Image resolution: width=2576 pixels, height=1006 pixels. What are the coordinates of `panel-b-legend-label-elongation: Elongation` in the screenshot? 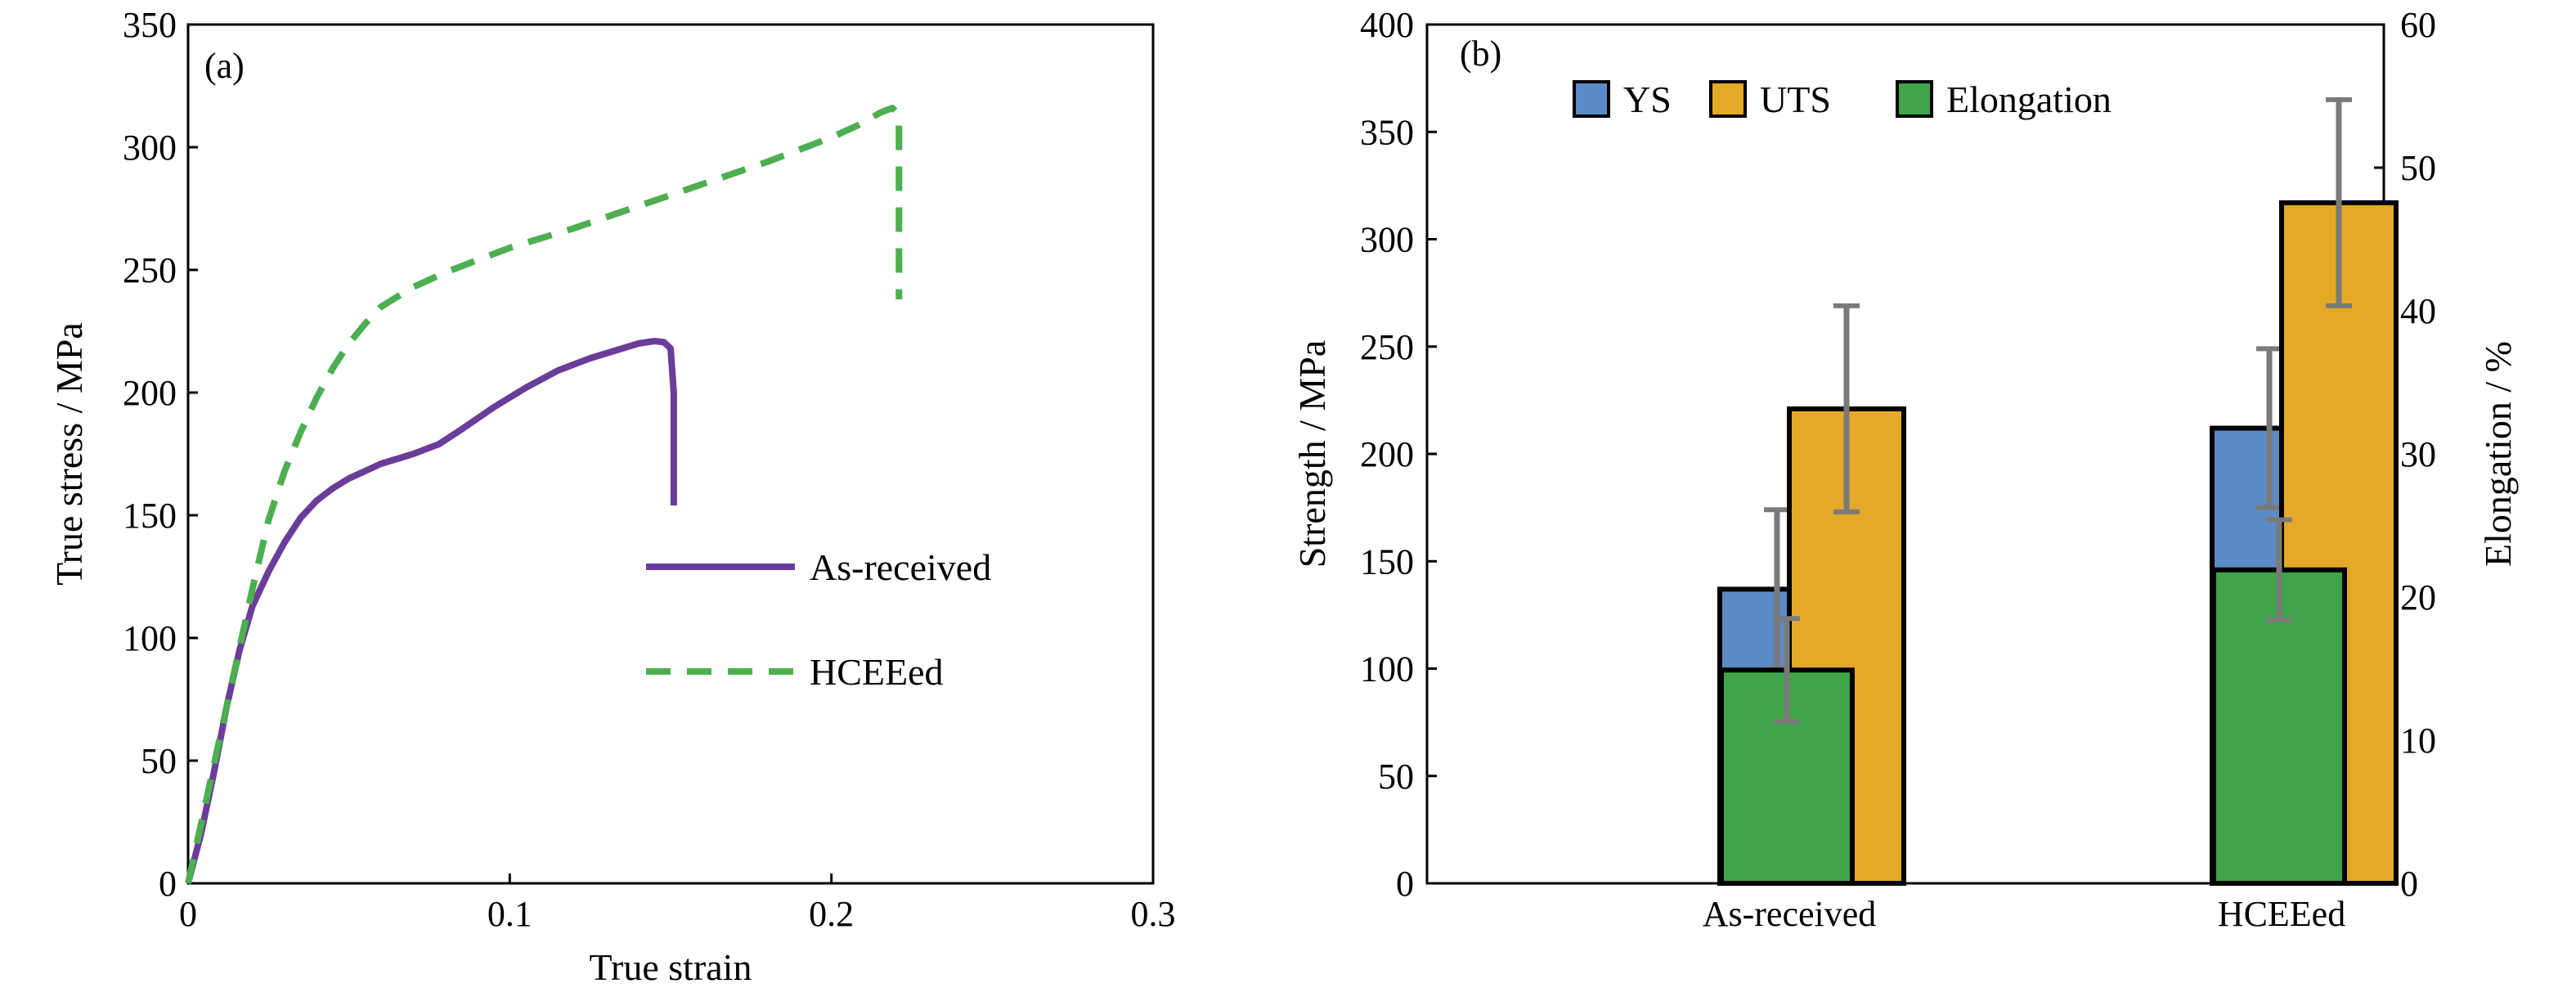 It's located at (2029, 99).